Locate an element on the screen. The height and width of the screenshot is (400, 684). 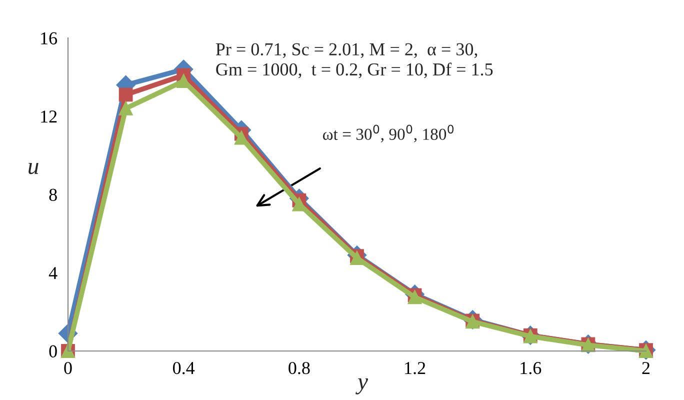
y-axis-title: u is located at coordinates (33, 168).